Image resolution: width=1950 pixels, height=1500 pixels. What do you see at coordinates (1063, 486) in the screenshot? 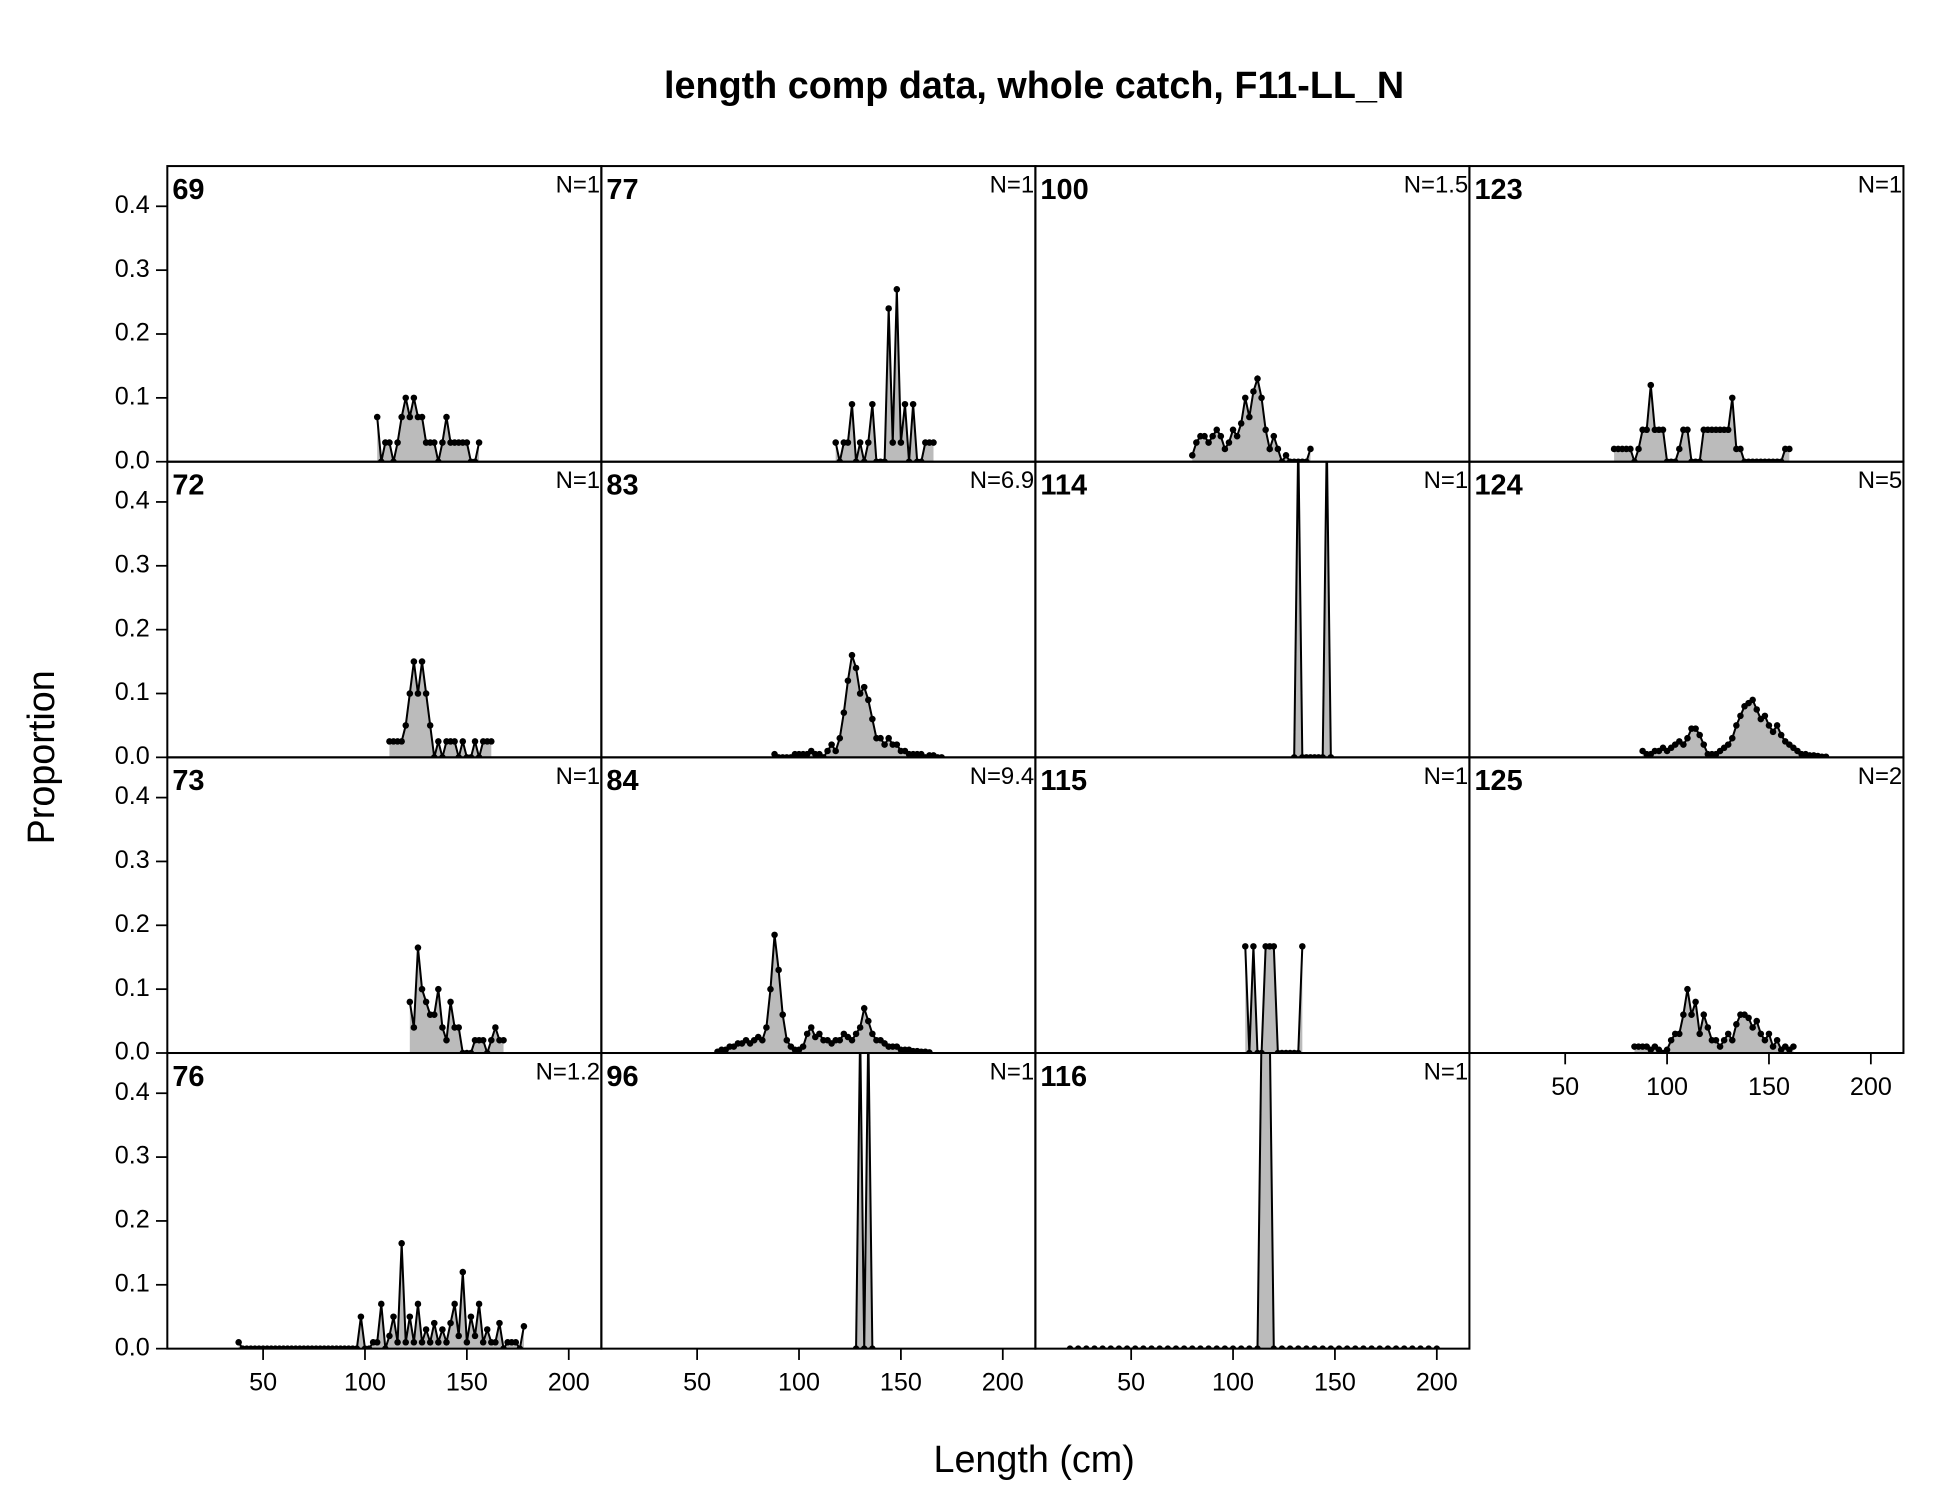
I see `panel-label: 114` at bounding box center [1063, 486].